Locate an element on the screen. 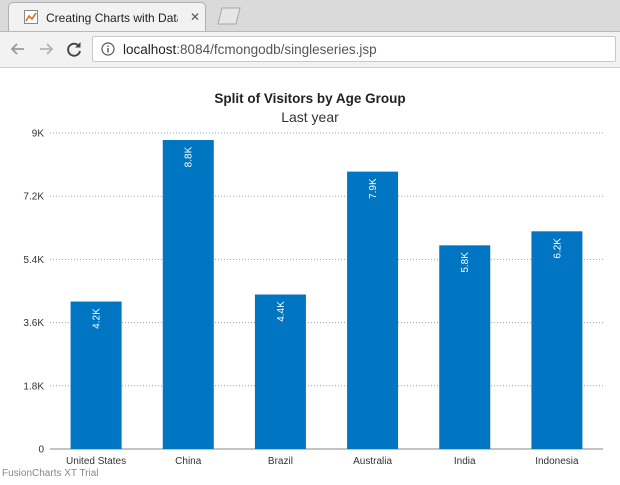 This screenshot has height=485, width=620. x-category-label: Brazil is located at coordinates (280, 461).